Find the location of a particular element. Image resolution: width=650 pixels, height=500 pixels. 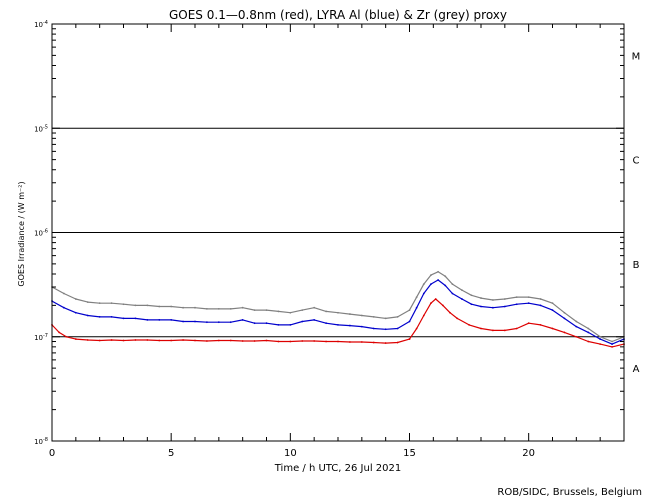

y-tick-exponent: -6 is located at coordinates (45, 232).